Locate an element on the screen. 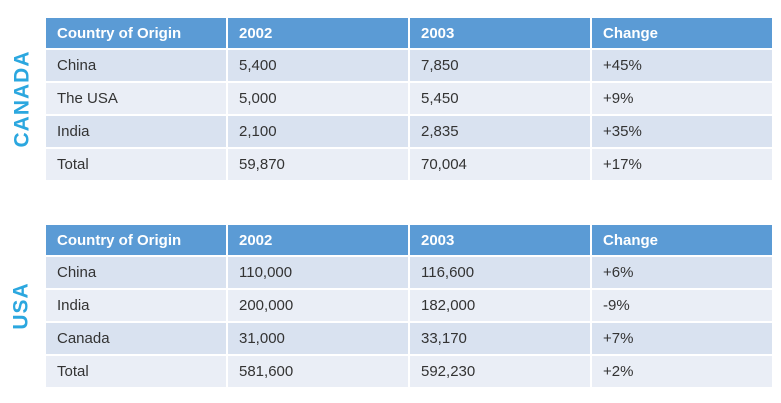 The height and width of the screenshot is (403, 781). side-label-canada: CANADA is located at coordinates (21, 99).